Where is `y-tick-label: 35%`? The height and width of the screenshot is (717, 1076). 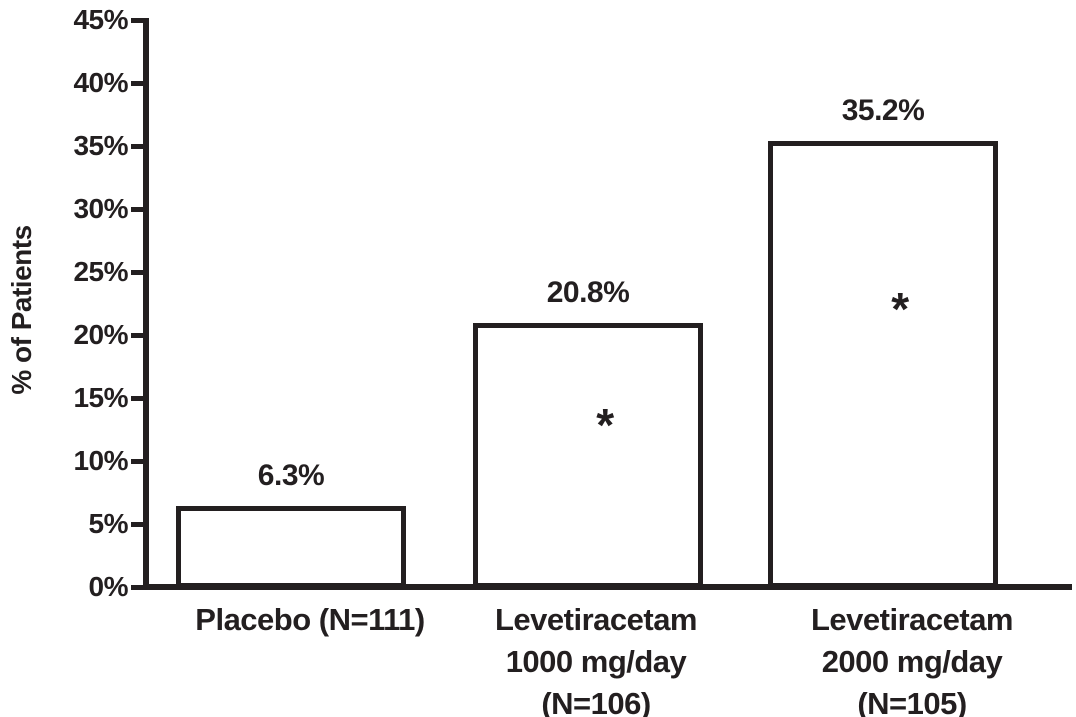
y-tick-label: 35% is located at coordinates (100, 145).